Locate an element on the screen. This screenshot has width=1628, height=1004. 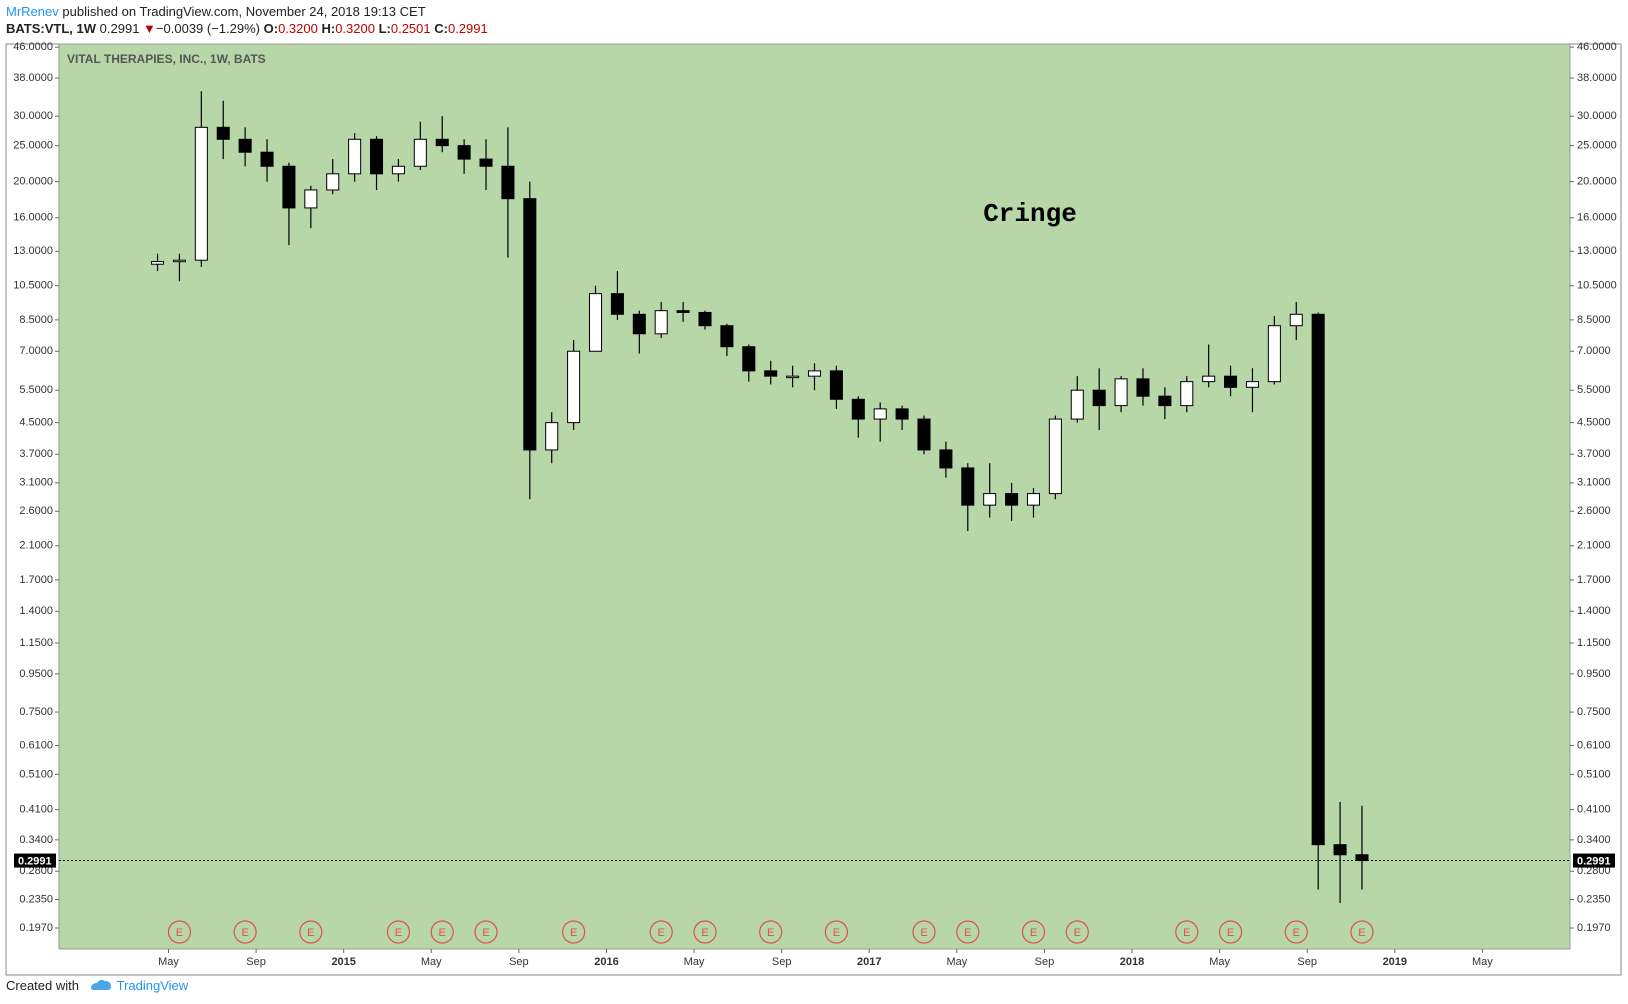
y-tick-label: 7.0000 is located at coordinates (1594, 351).